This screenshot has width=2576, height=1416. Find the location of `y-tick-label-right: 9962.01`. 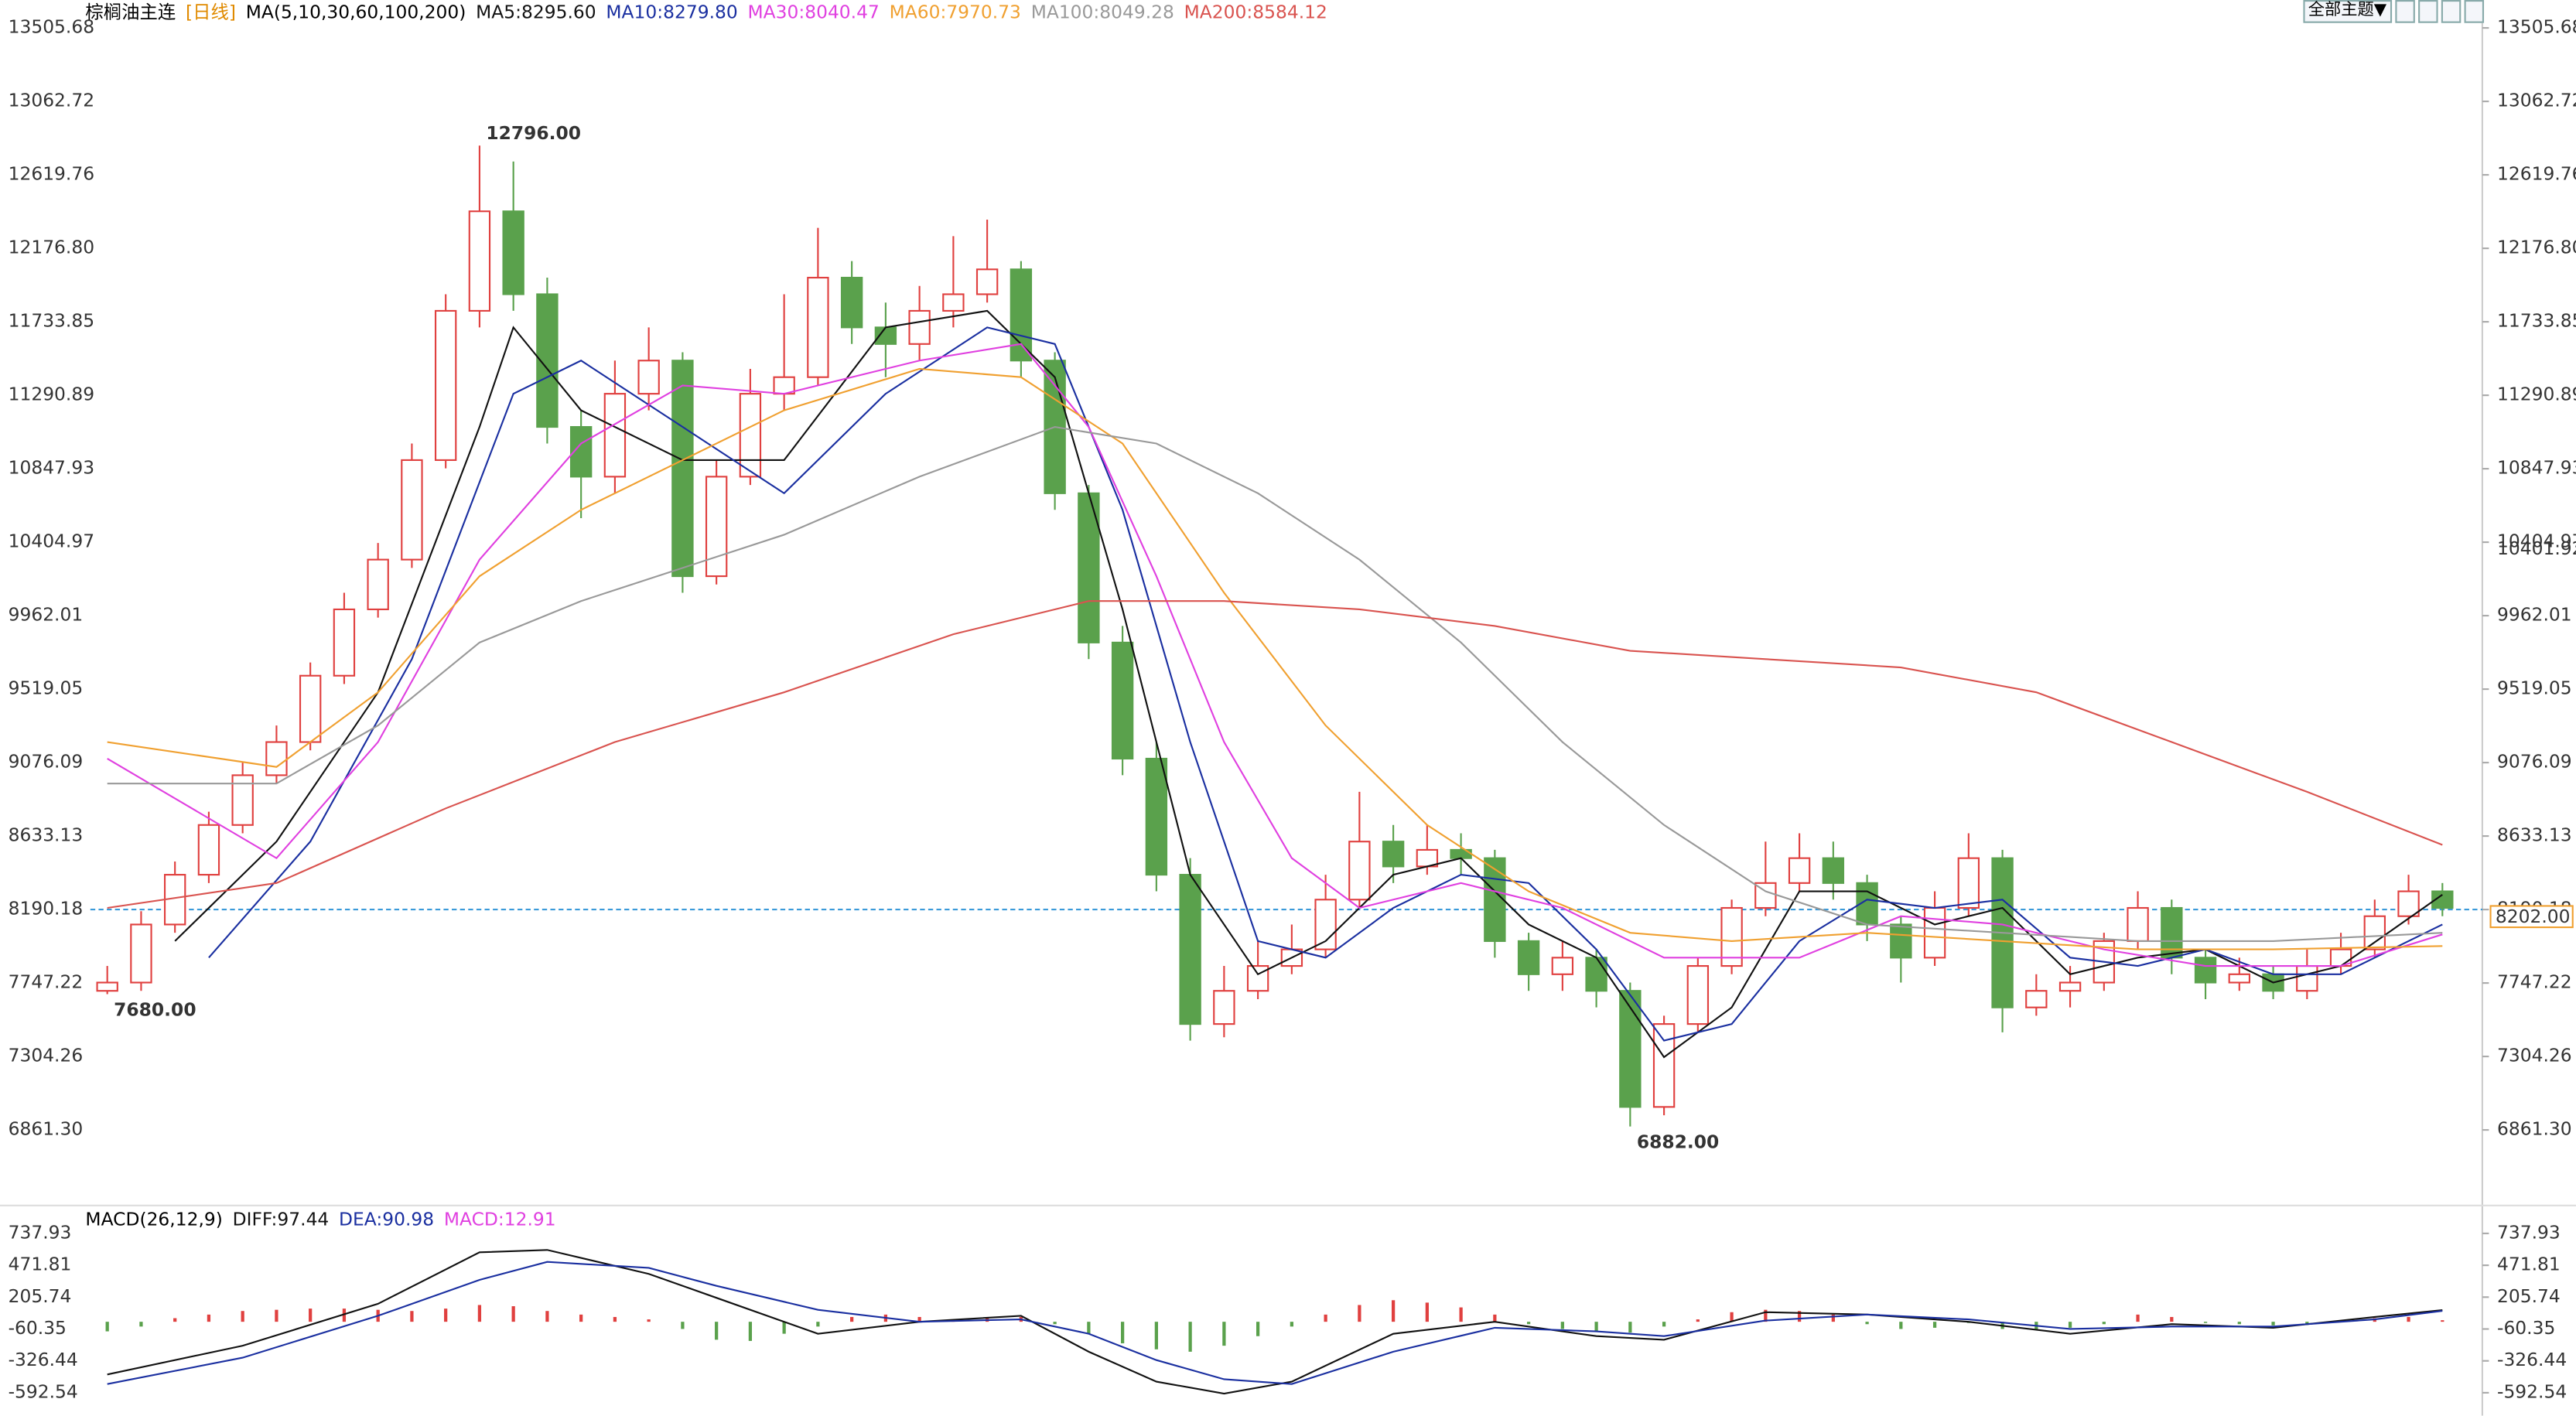

y-tick-label-right: 9962.01 is located at coordinates (2534, 615).